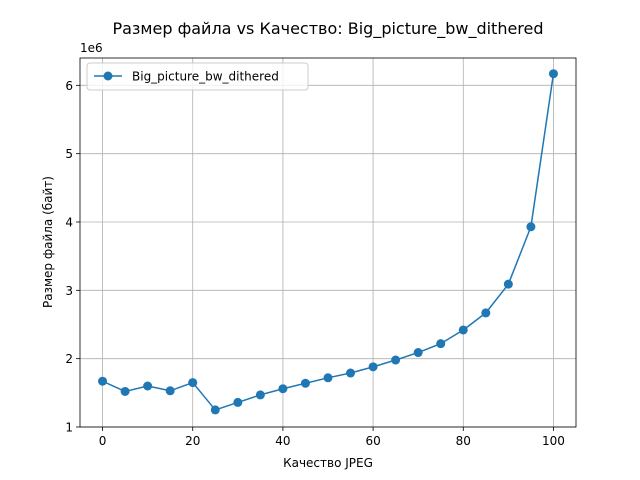 The image size is (640, 480). What do you see at coordinates (69, 154) in the screenshot?
I see `y-tick-label: 5` at bounding box center [69, 154].